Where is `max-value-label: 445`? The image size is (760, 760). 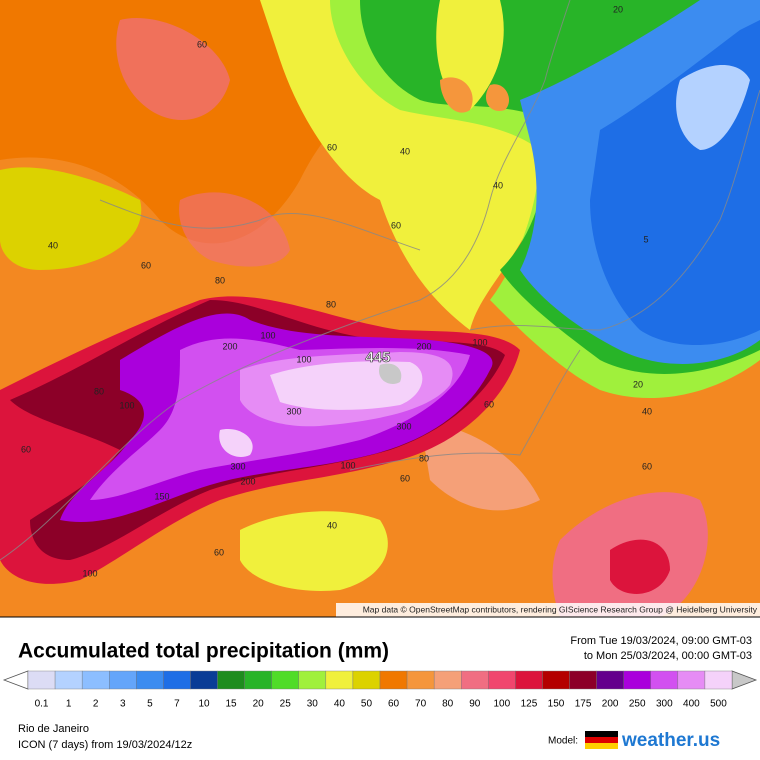 max-value-label: 445 is located at coordinates (377, 357).